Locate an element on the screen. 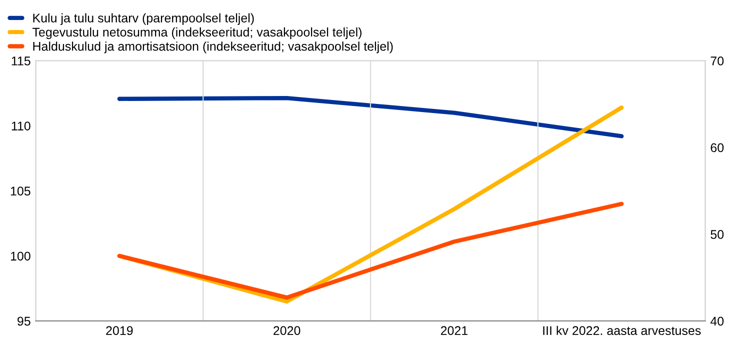 The width and height of the screenshot is (744, 347). x-tick-label: III kv 2022. aasta arvestuses is located at coordinates (622, 331).